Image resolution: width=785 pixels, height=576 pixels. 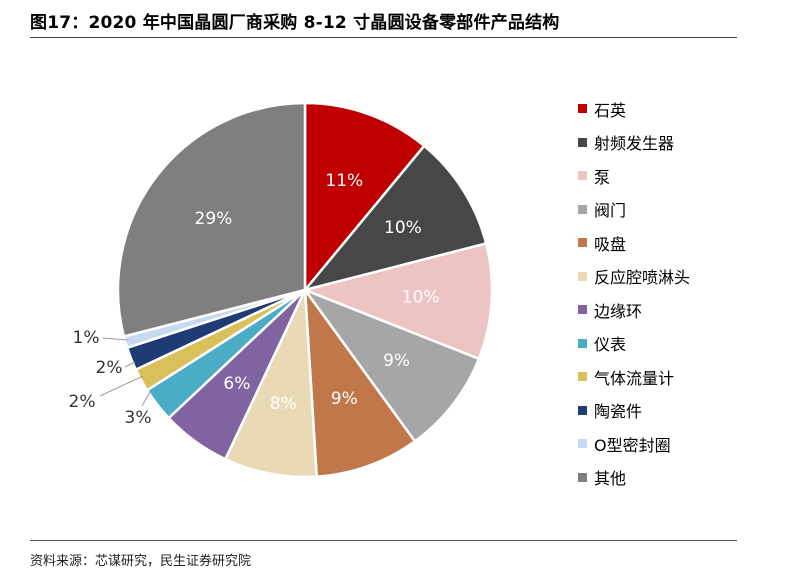 I want to click on slice-label: 11%, so click(x=344, y=181).